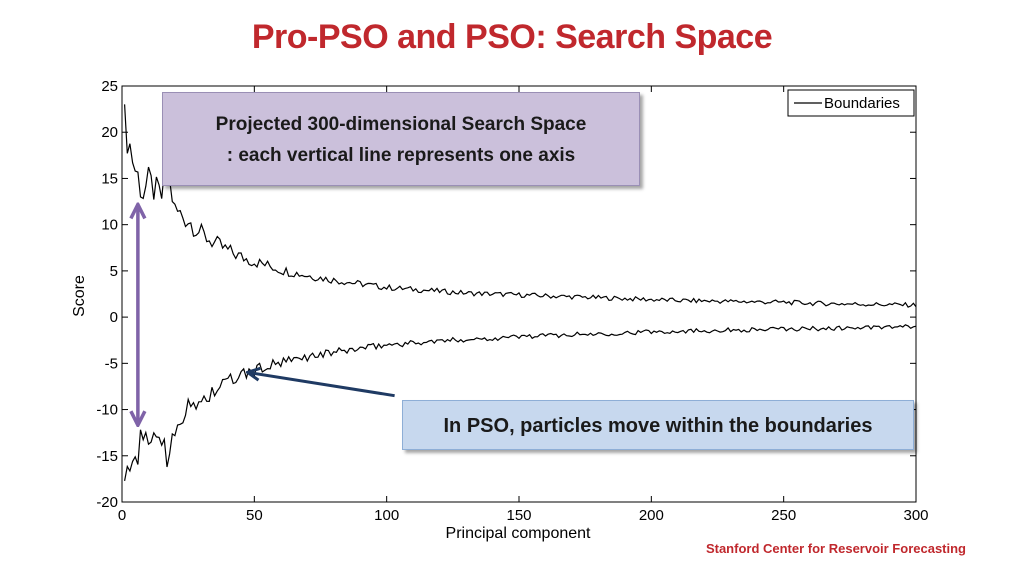  I want to click on x-tick-label: 300, so click(915, 515).